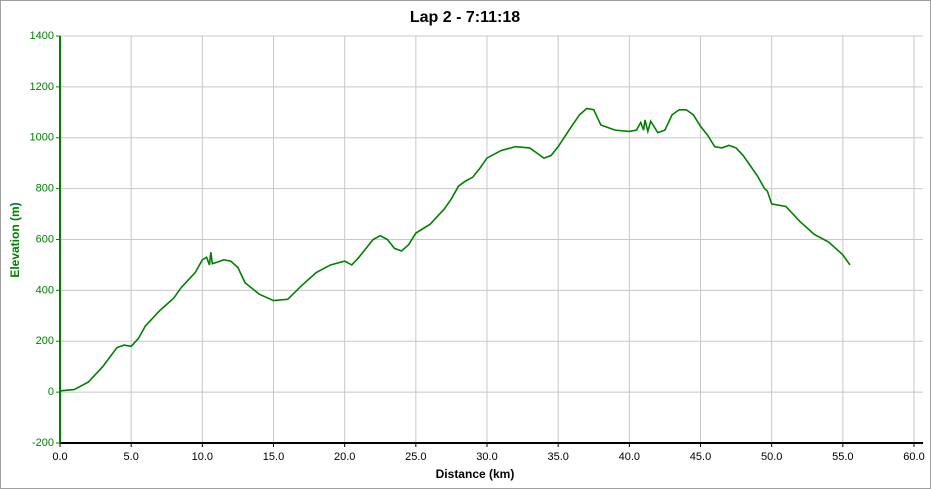 The height and width of the screenshot is (489, 931). What do you see at coordinates (15, 239) in the screenshot?
I see `y-axis-label: Elevation (m)` at bounding box center [15, 239].